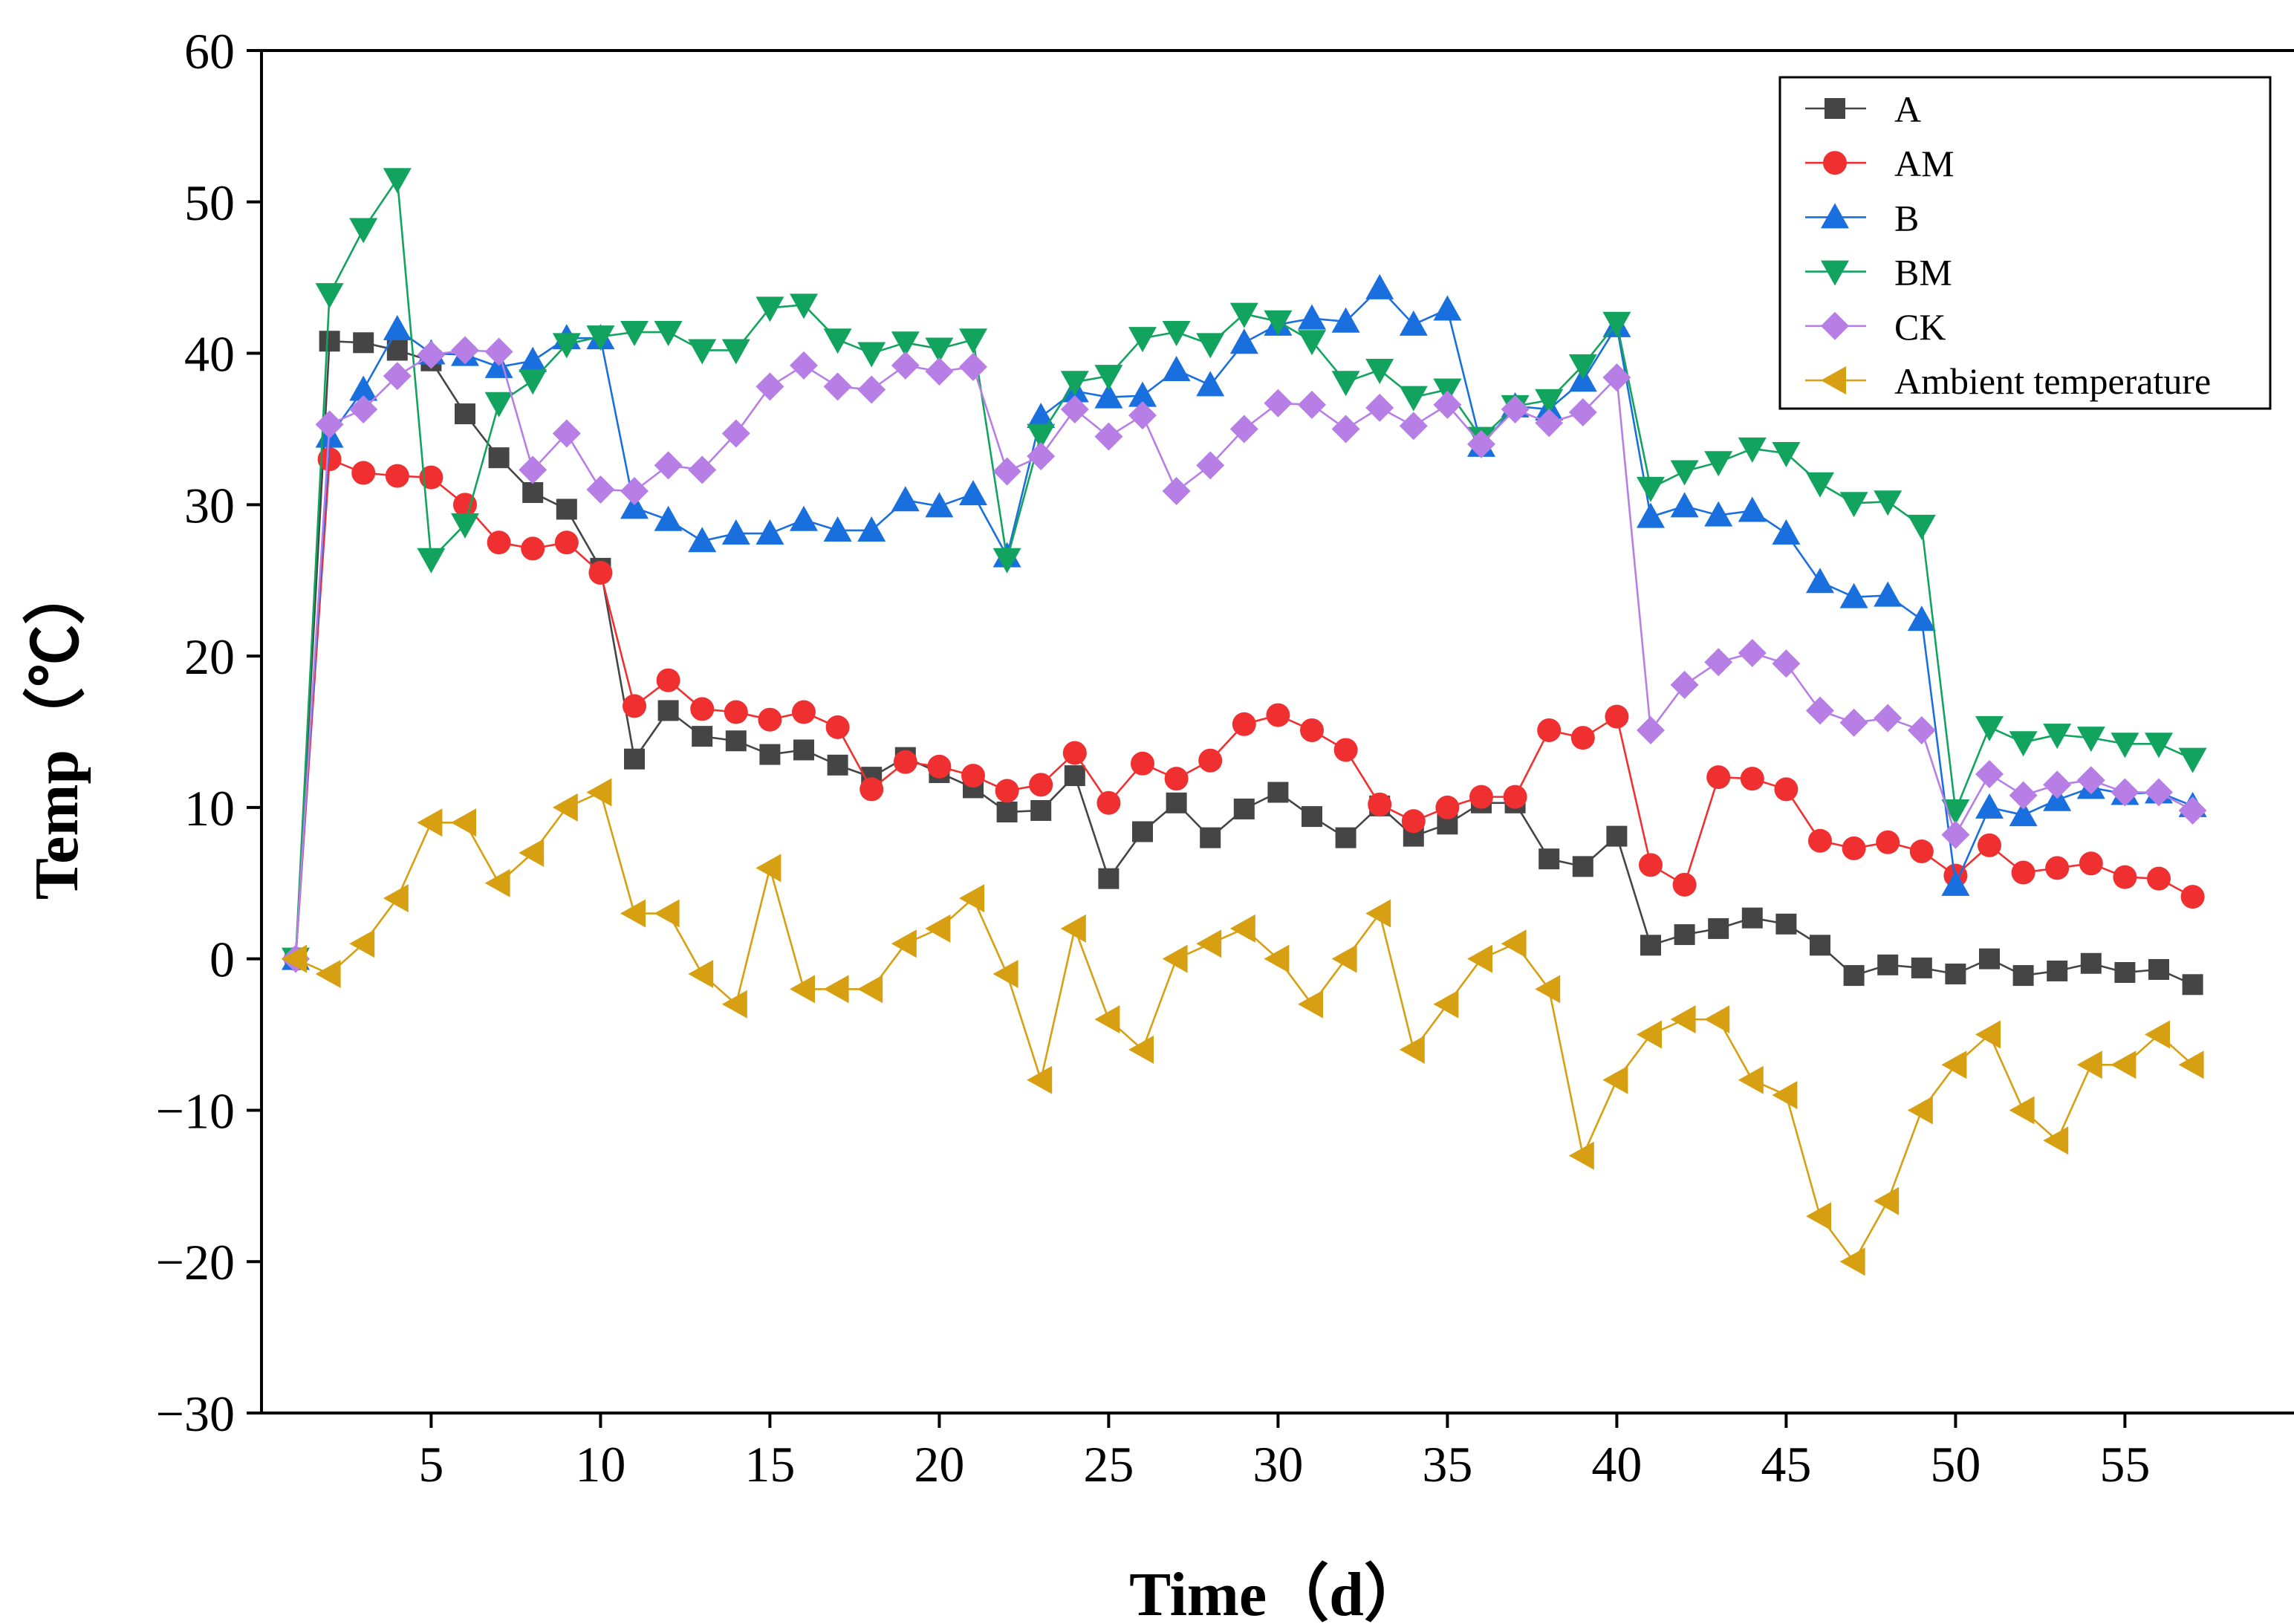 This screenshot has height=1624, width=2294. I want to click on legend-item: A, so click(1863, 109).